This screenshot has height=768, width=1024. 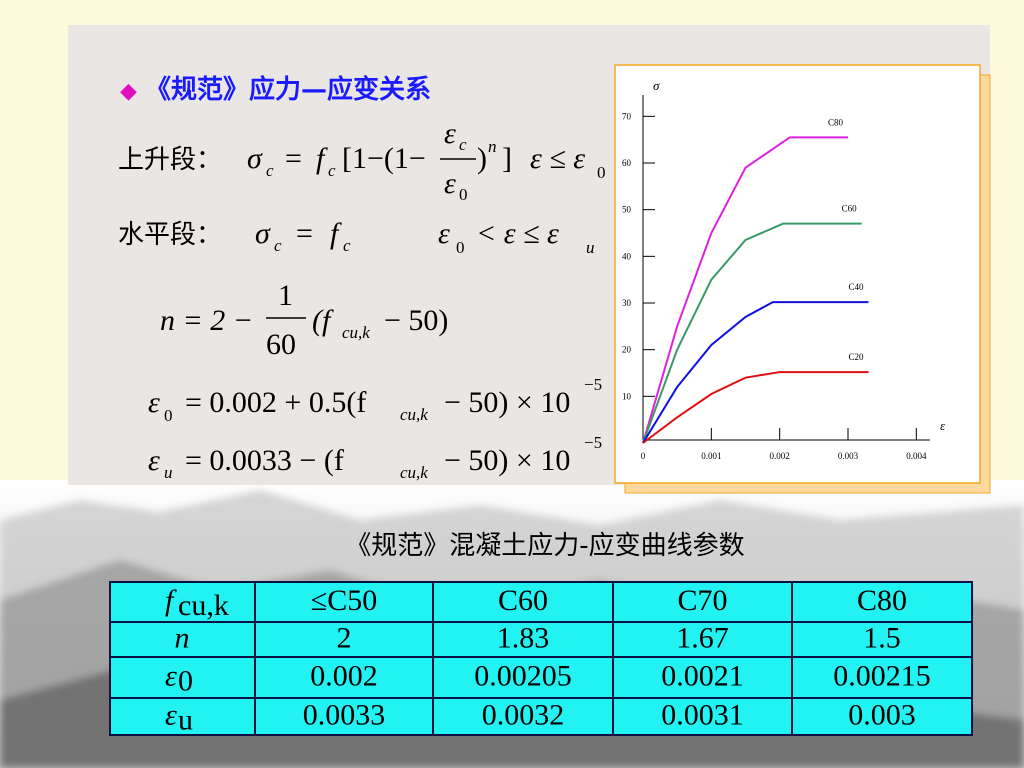 What do you see at coordinates (482, 158) in the screenshot?
I see `formula-text: )` at bounding box center [482, 158].